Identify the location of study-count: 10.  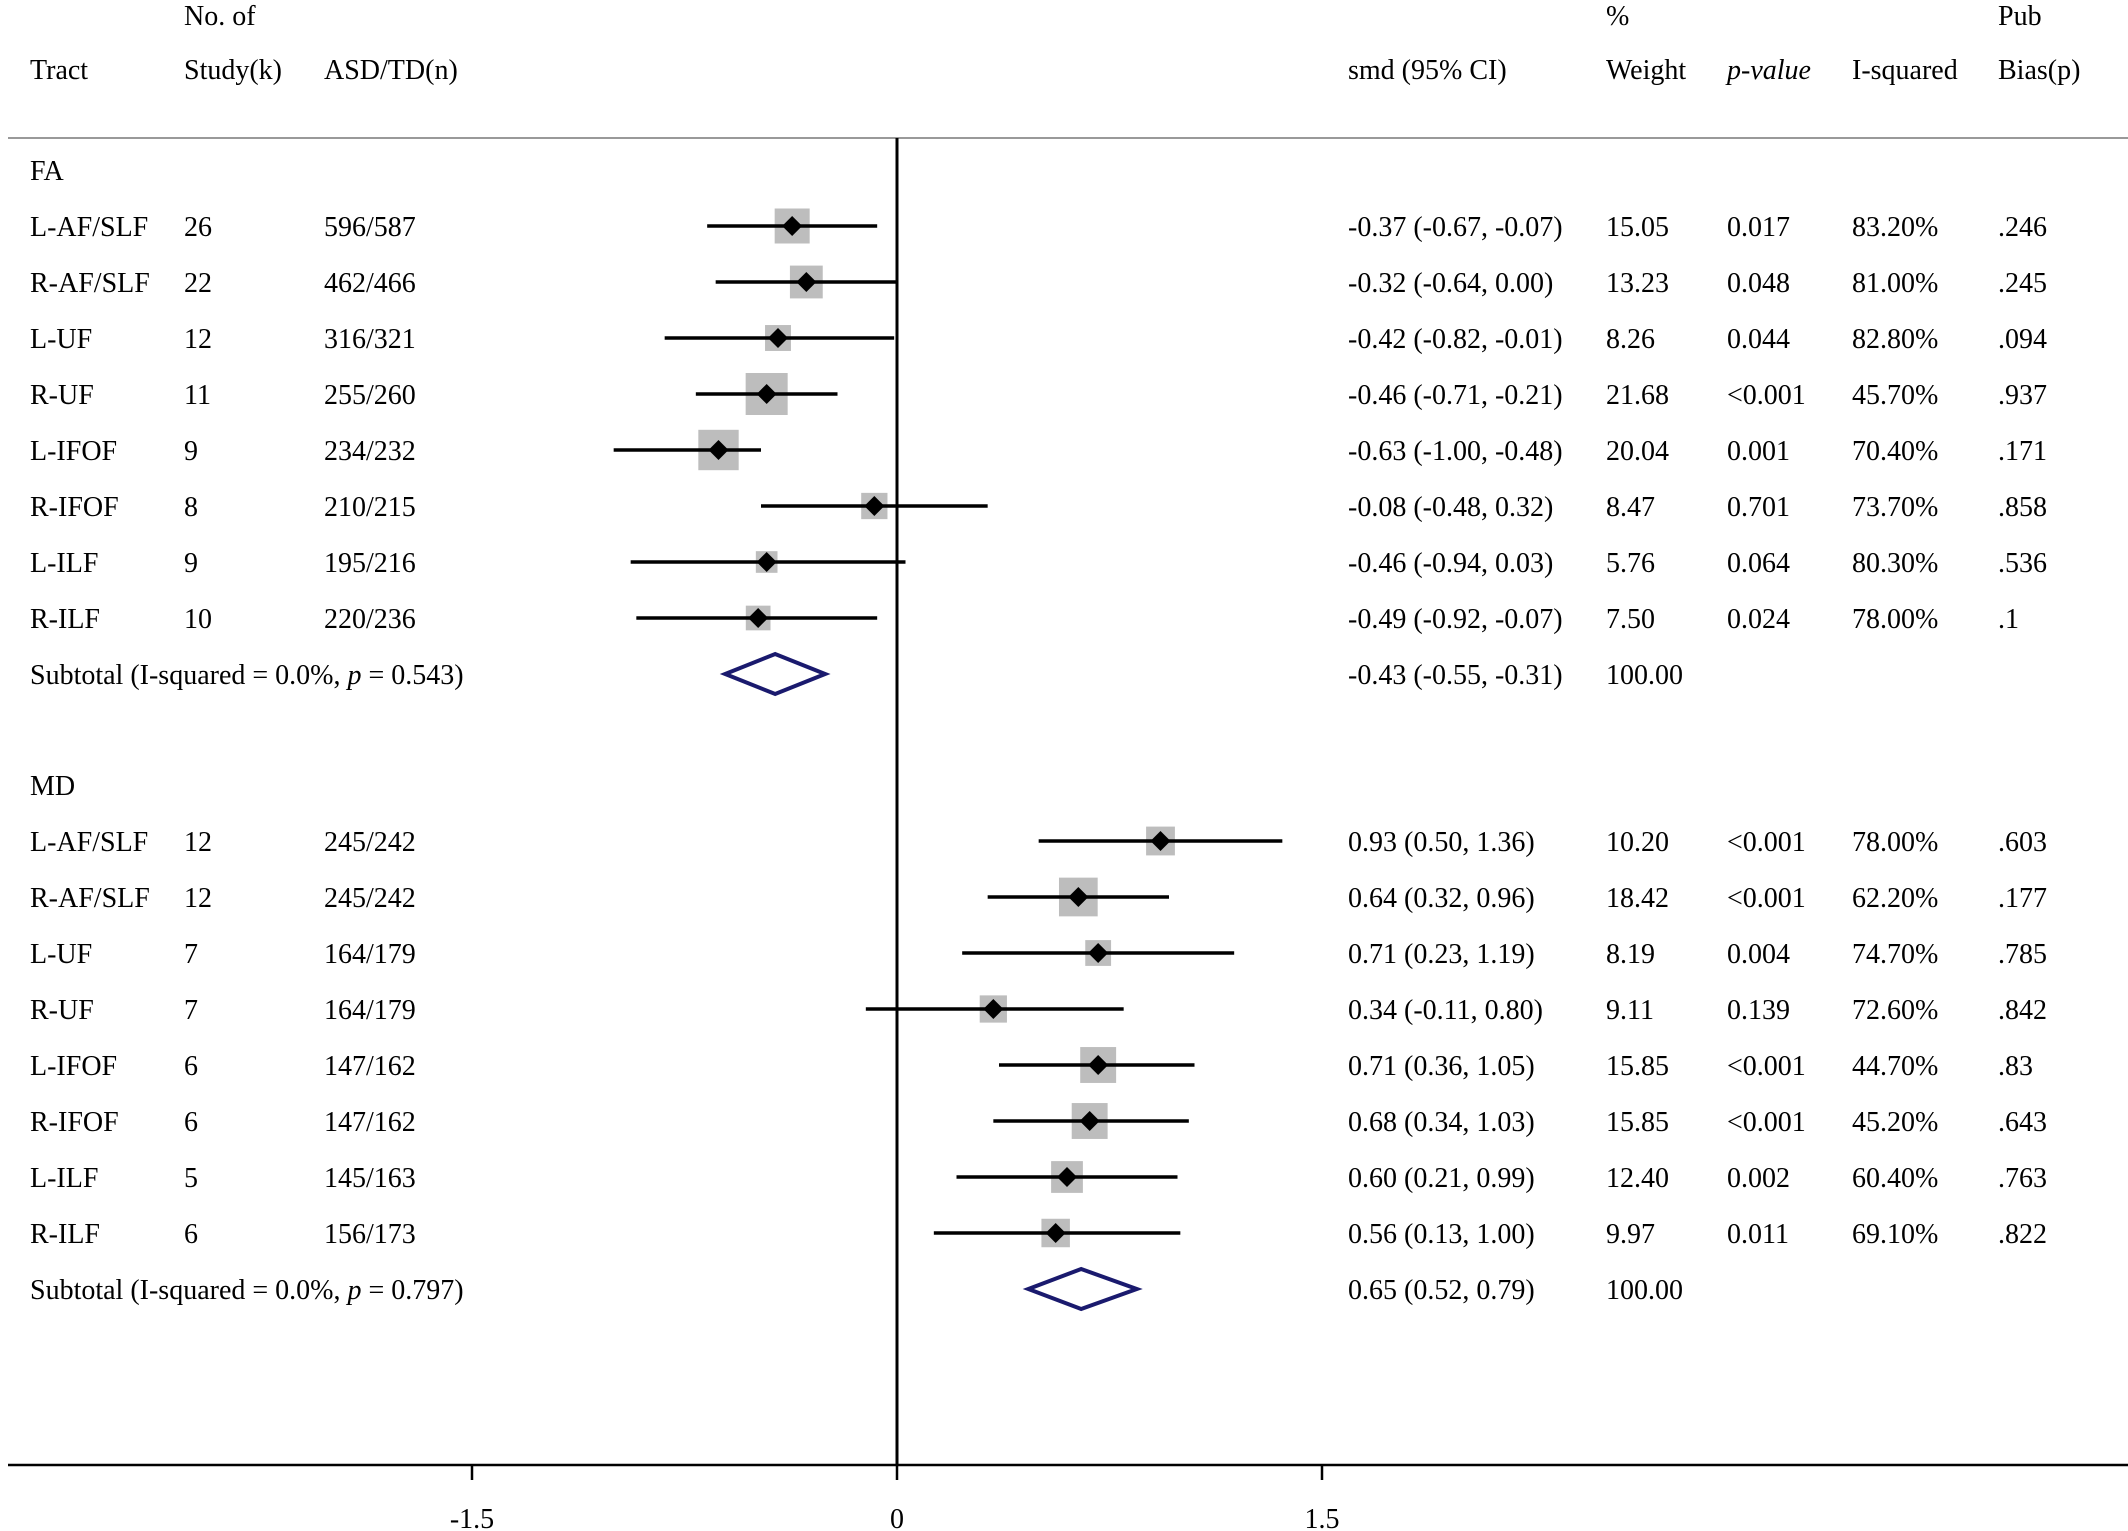
(198, 619).